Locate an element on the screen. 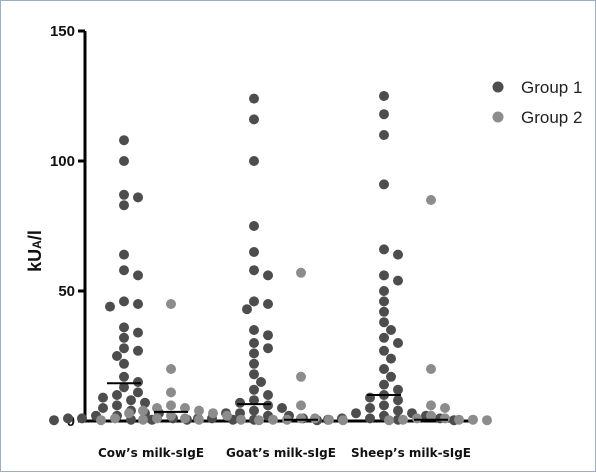  legend: Group 1 Group 2 is located at coordinates (537, 102).